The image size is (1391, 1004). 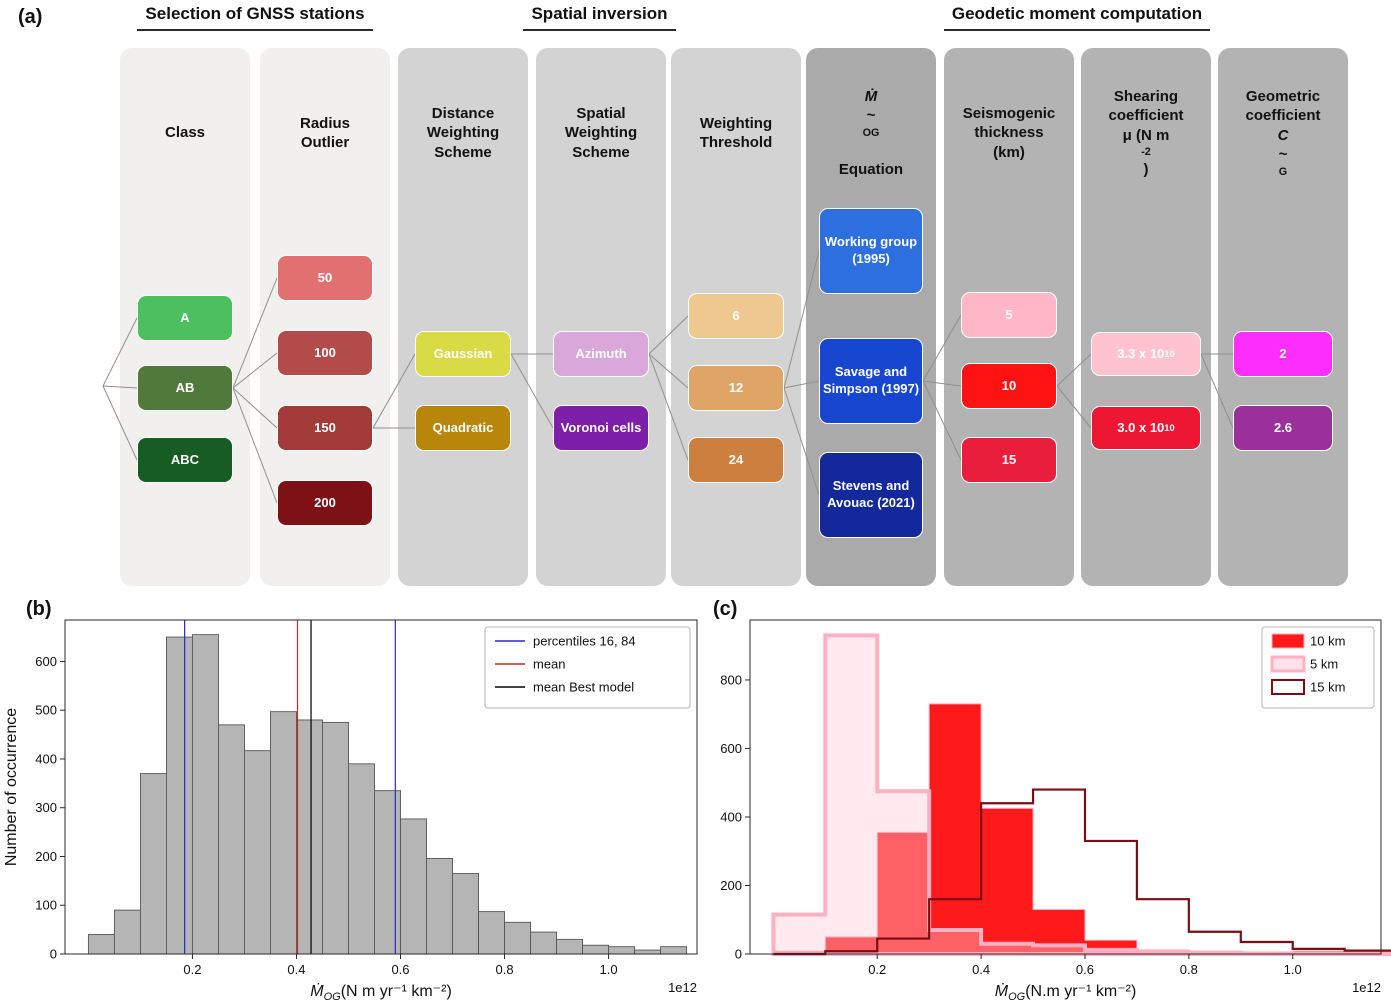 I want to click on column-title-weighting-threshold: Weighting Threshold, so click(x=736, y=133).